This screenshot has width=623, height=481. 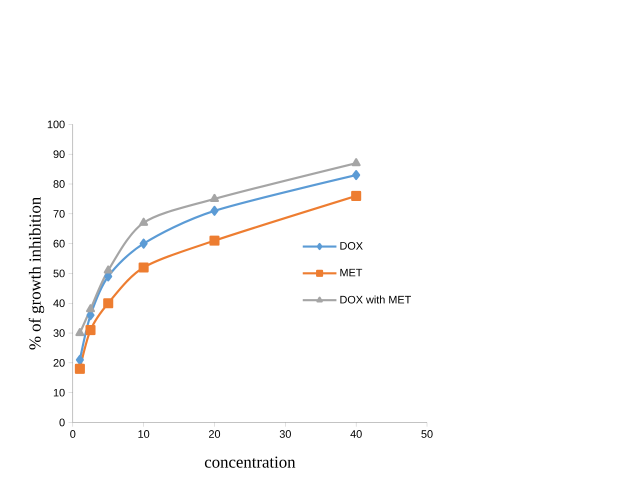 I want to click on x-tick-label: 40, so click(x=356, y=434).